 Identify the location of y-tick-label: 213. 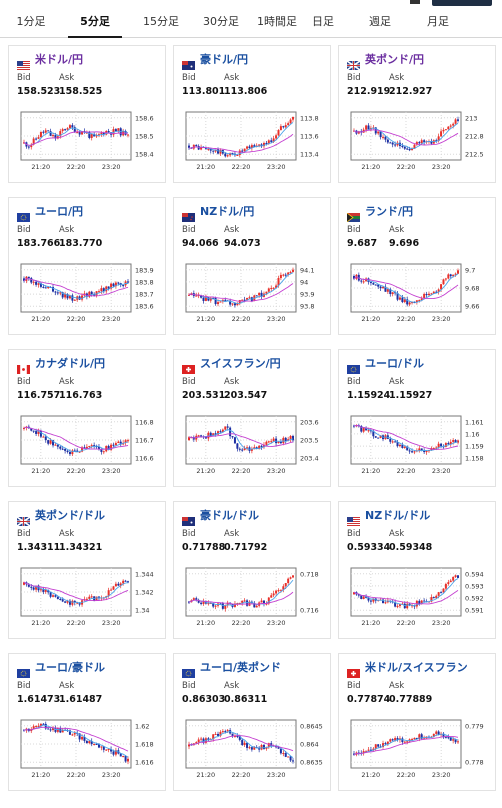
(471, 118).